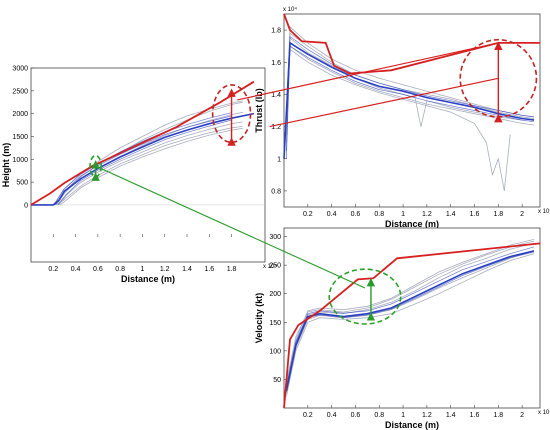 The height and width of the screenshot is (430, 550). I want to click on y-tick-label: 0, so click(26, 205).